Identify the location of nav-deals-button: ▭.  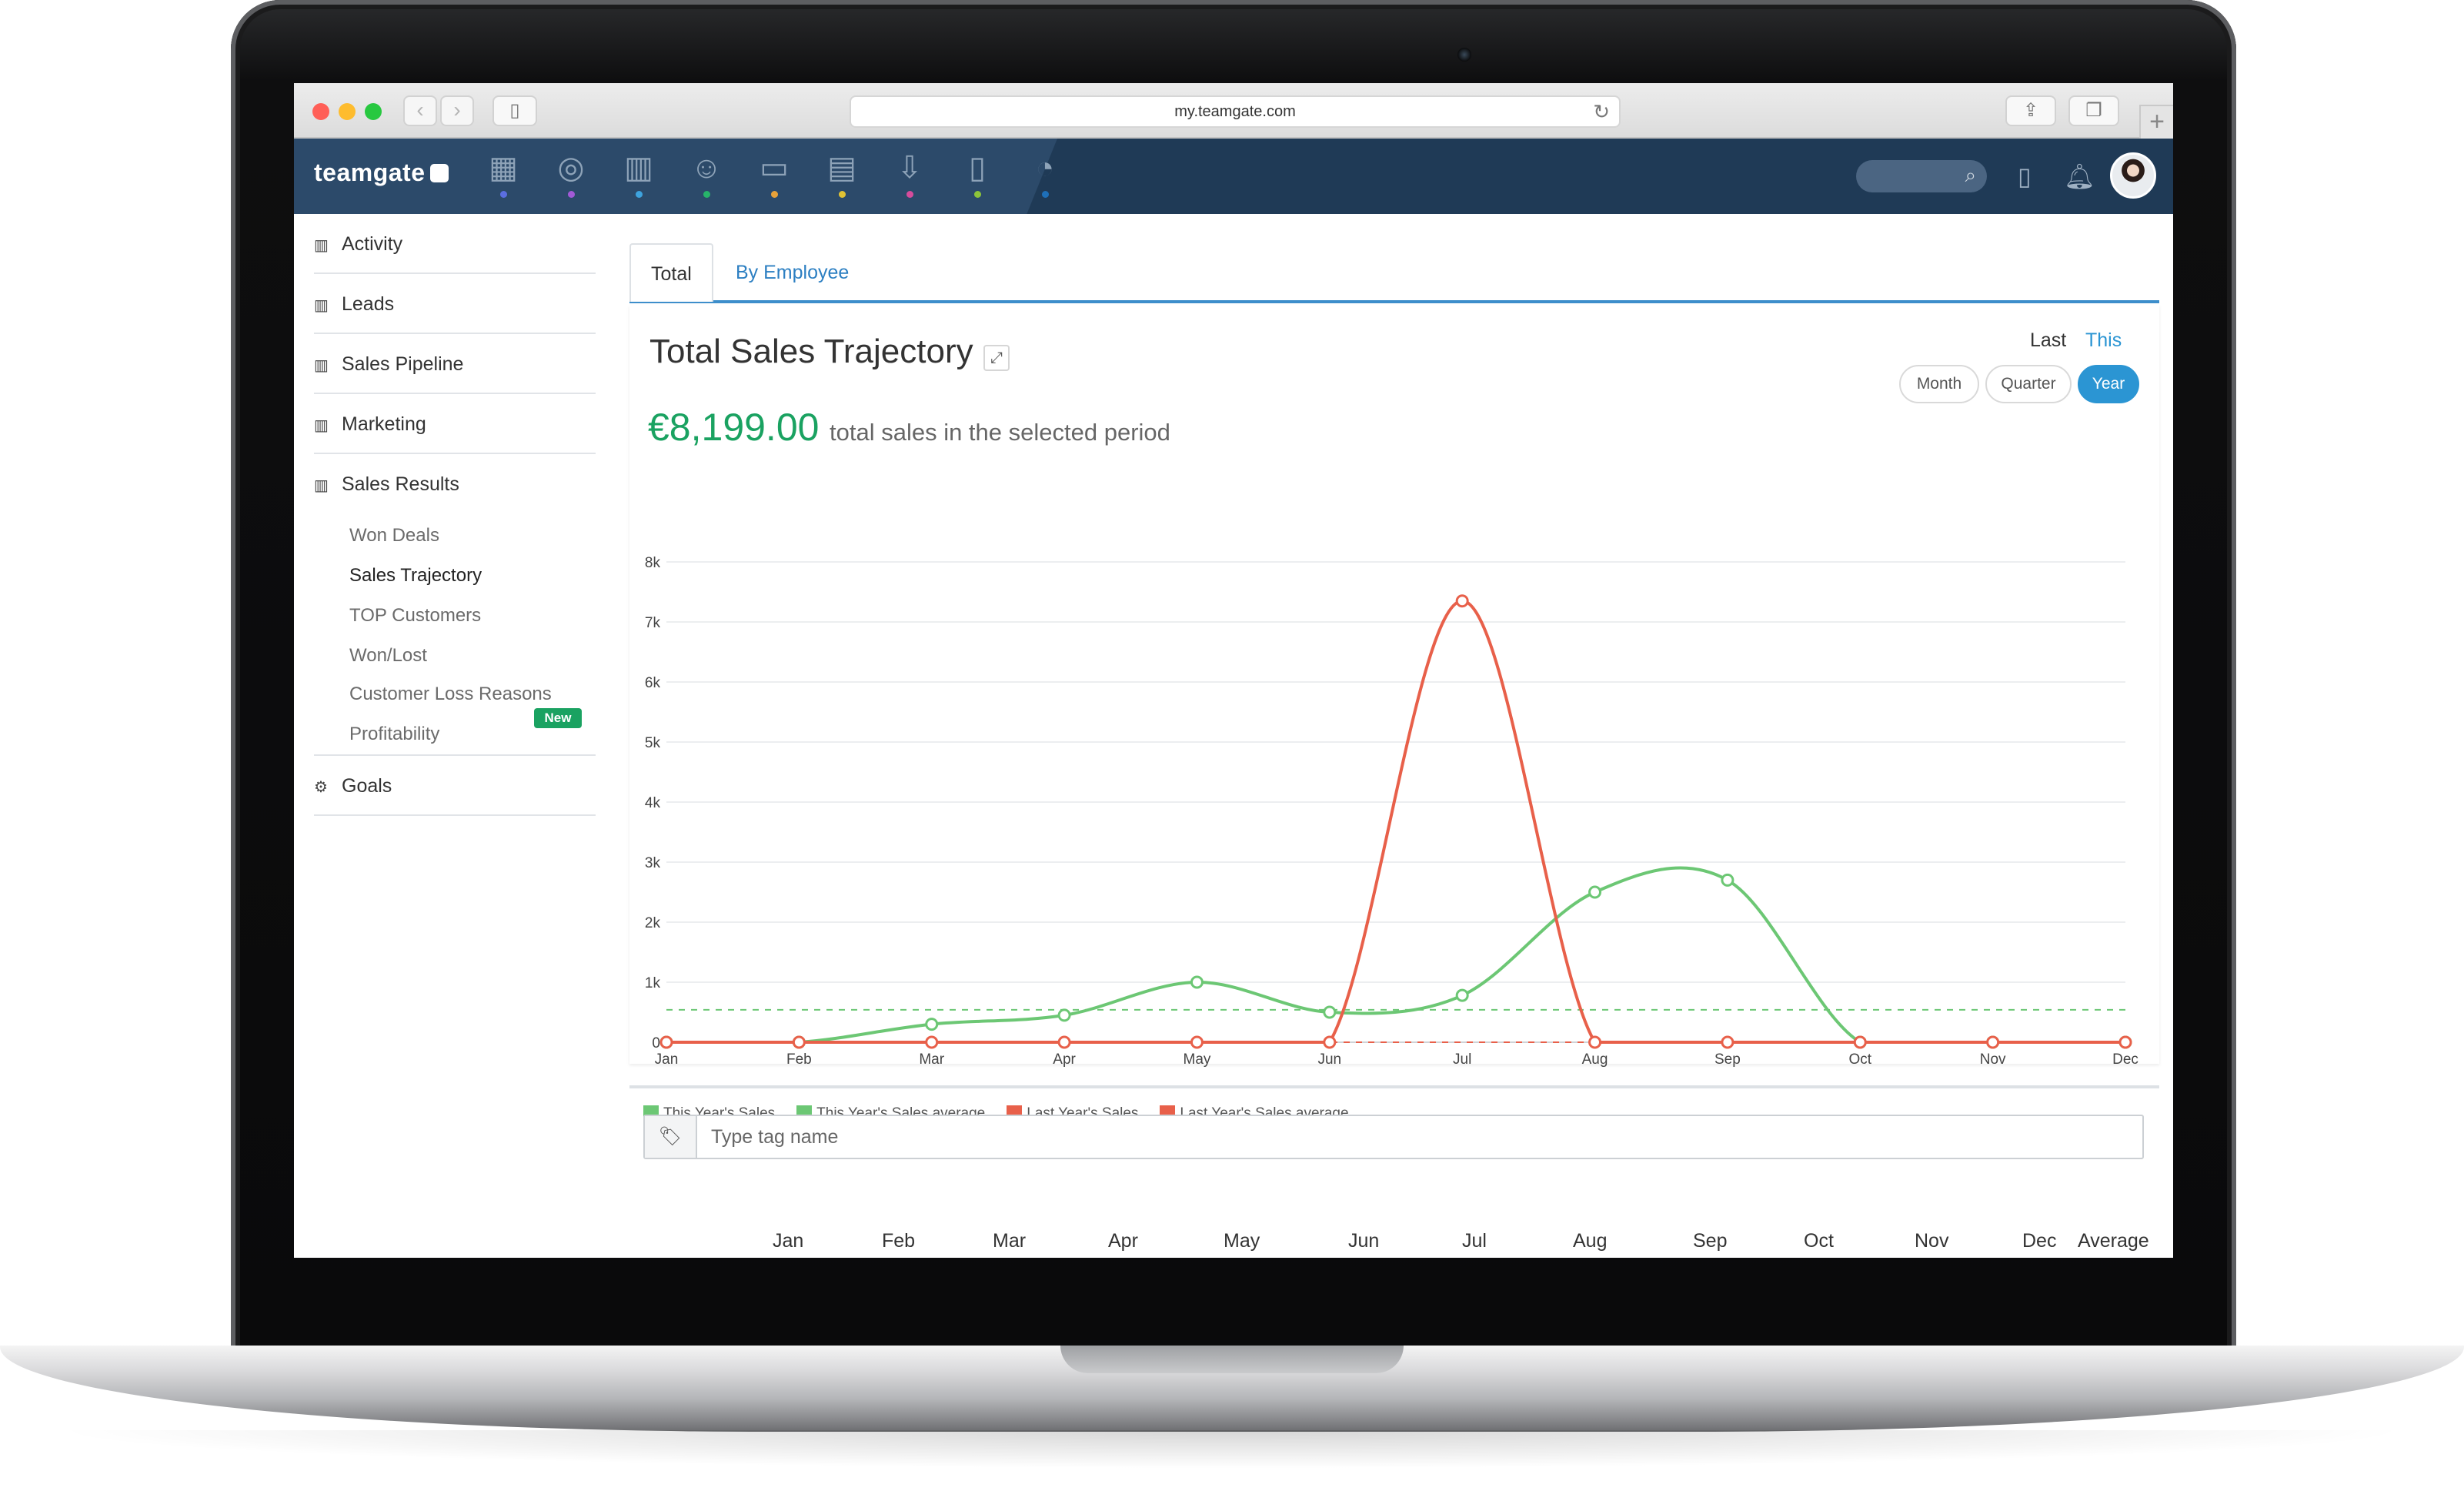
(774, 178).